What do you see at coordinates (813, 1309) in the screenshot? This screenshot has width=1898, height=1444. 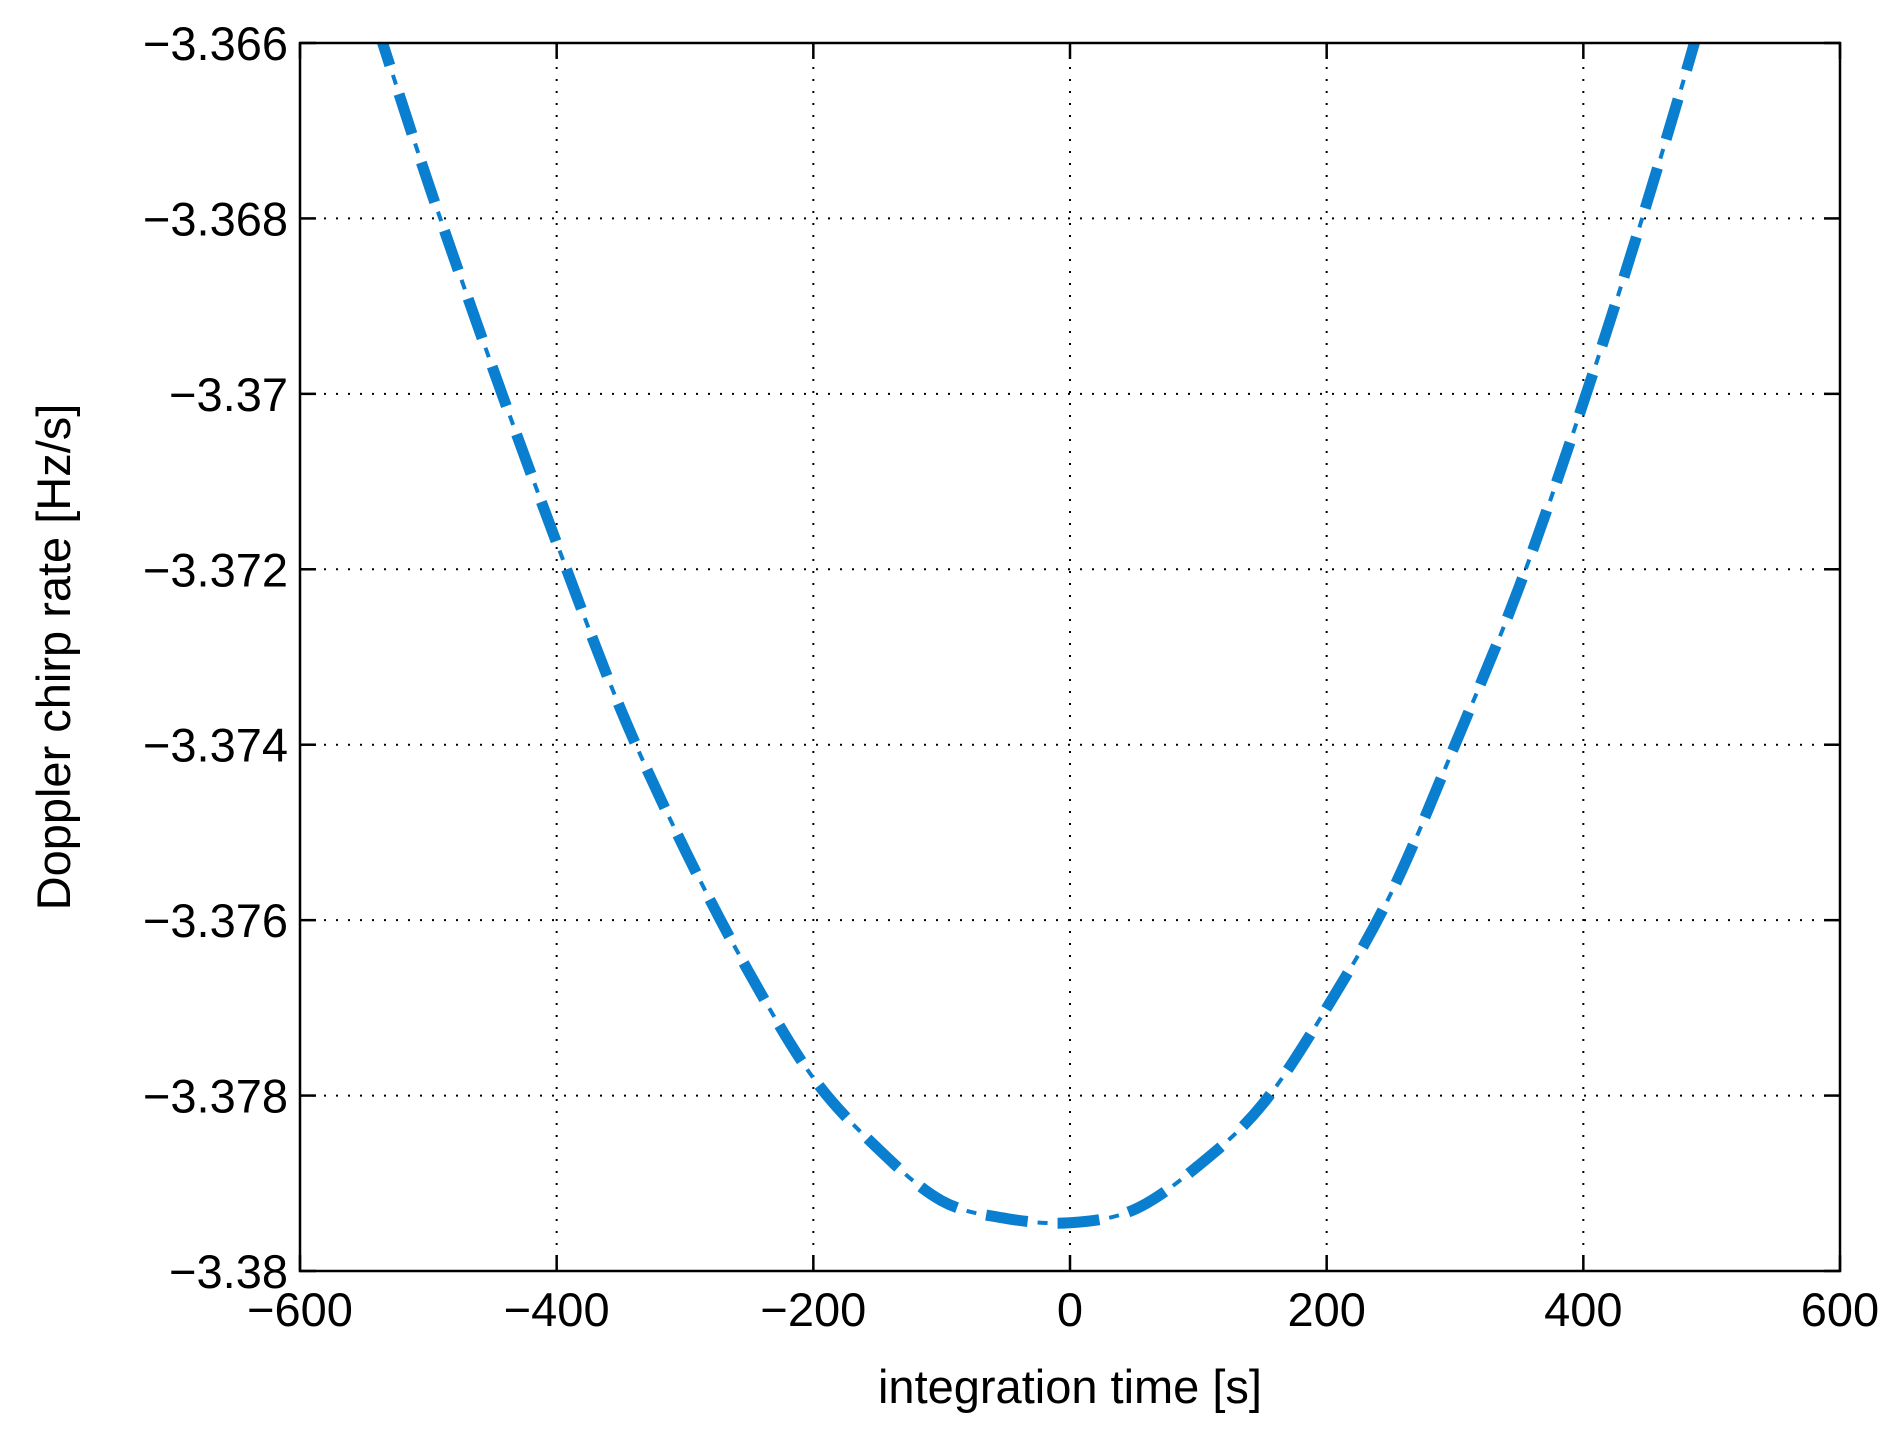 I see `x-tick-label: −200` at bounding box center [813, 1309].